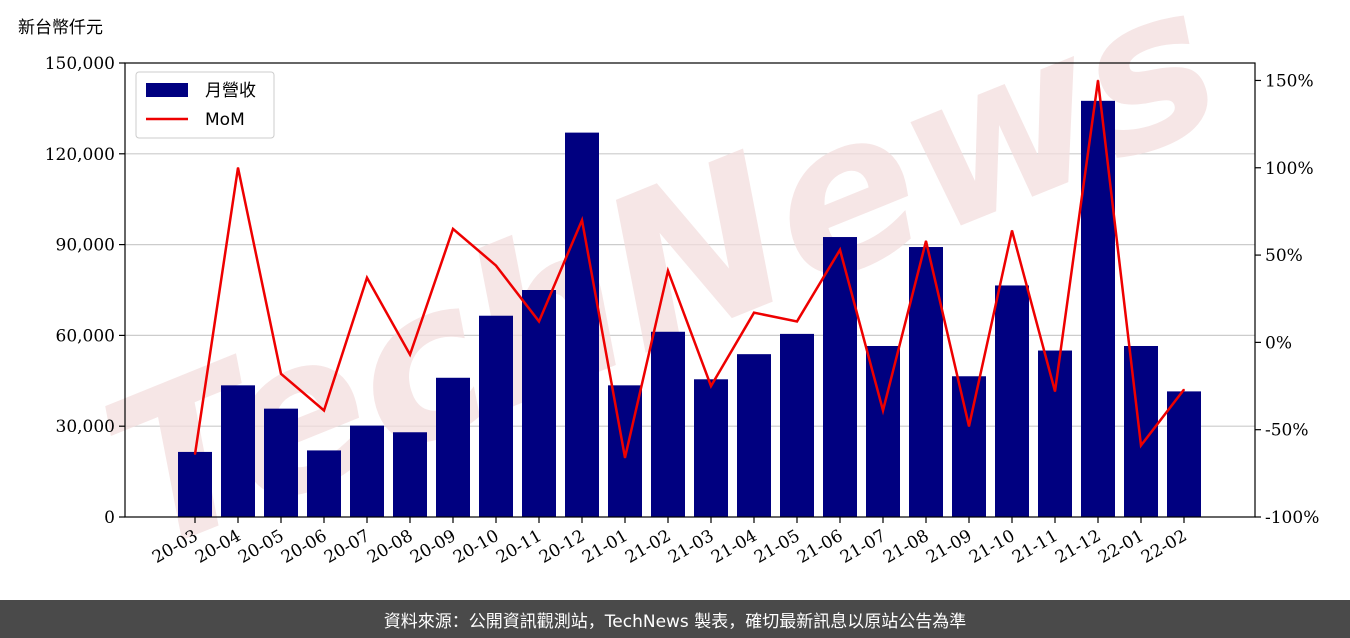  Describe the element at coordinates (1121, 547) in the screenshot. I see `x-tick-label-22-01: 22-01` at that location.